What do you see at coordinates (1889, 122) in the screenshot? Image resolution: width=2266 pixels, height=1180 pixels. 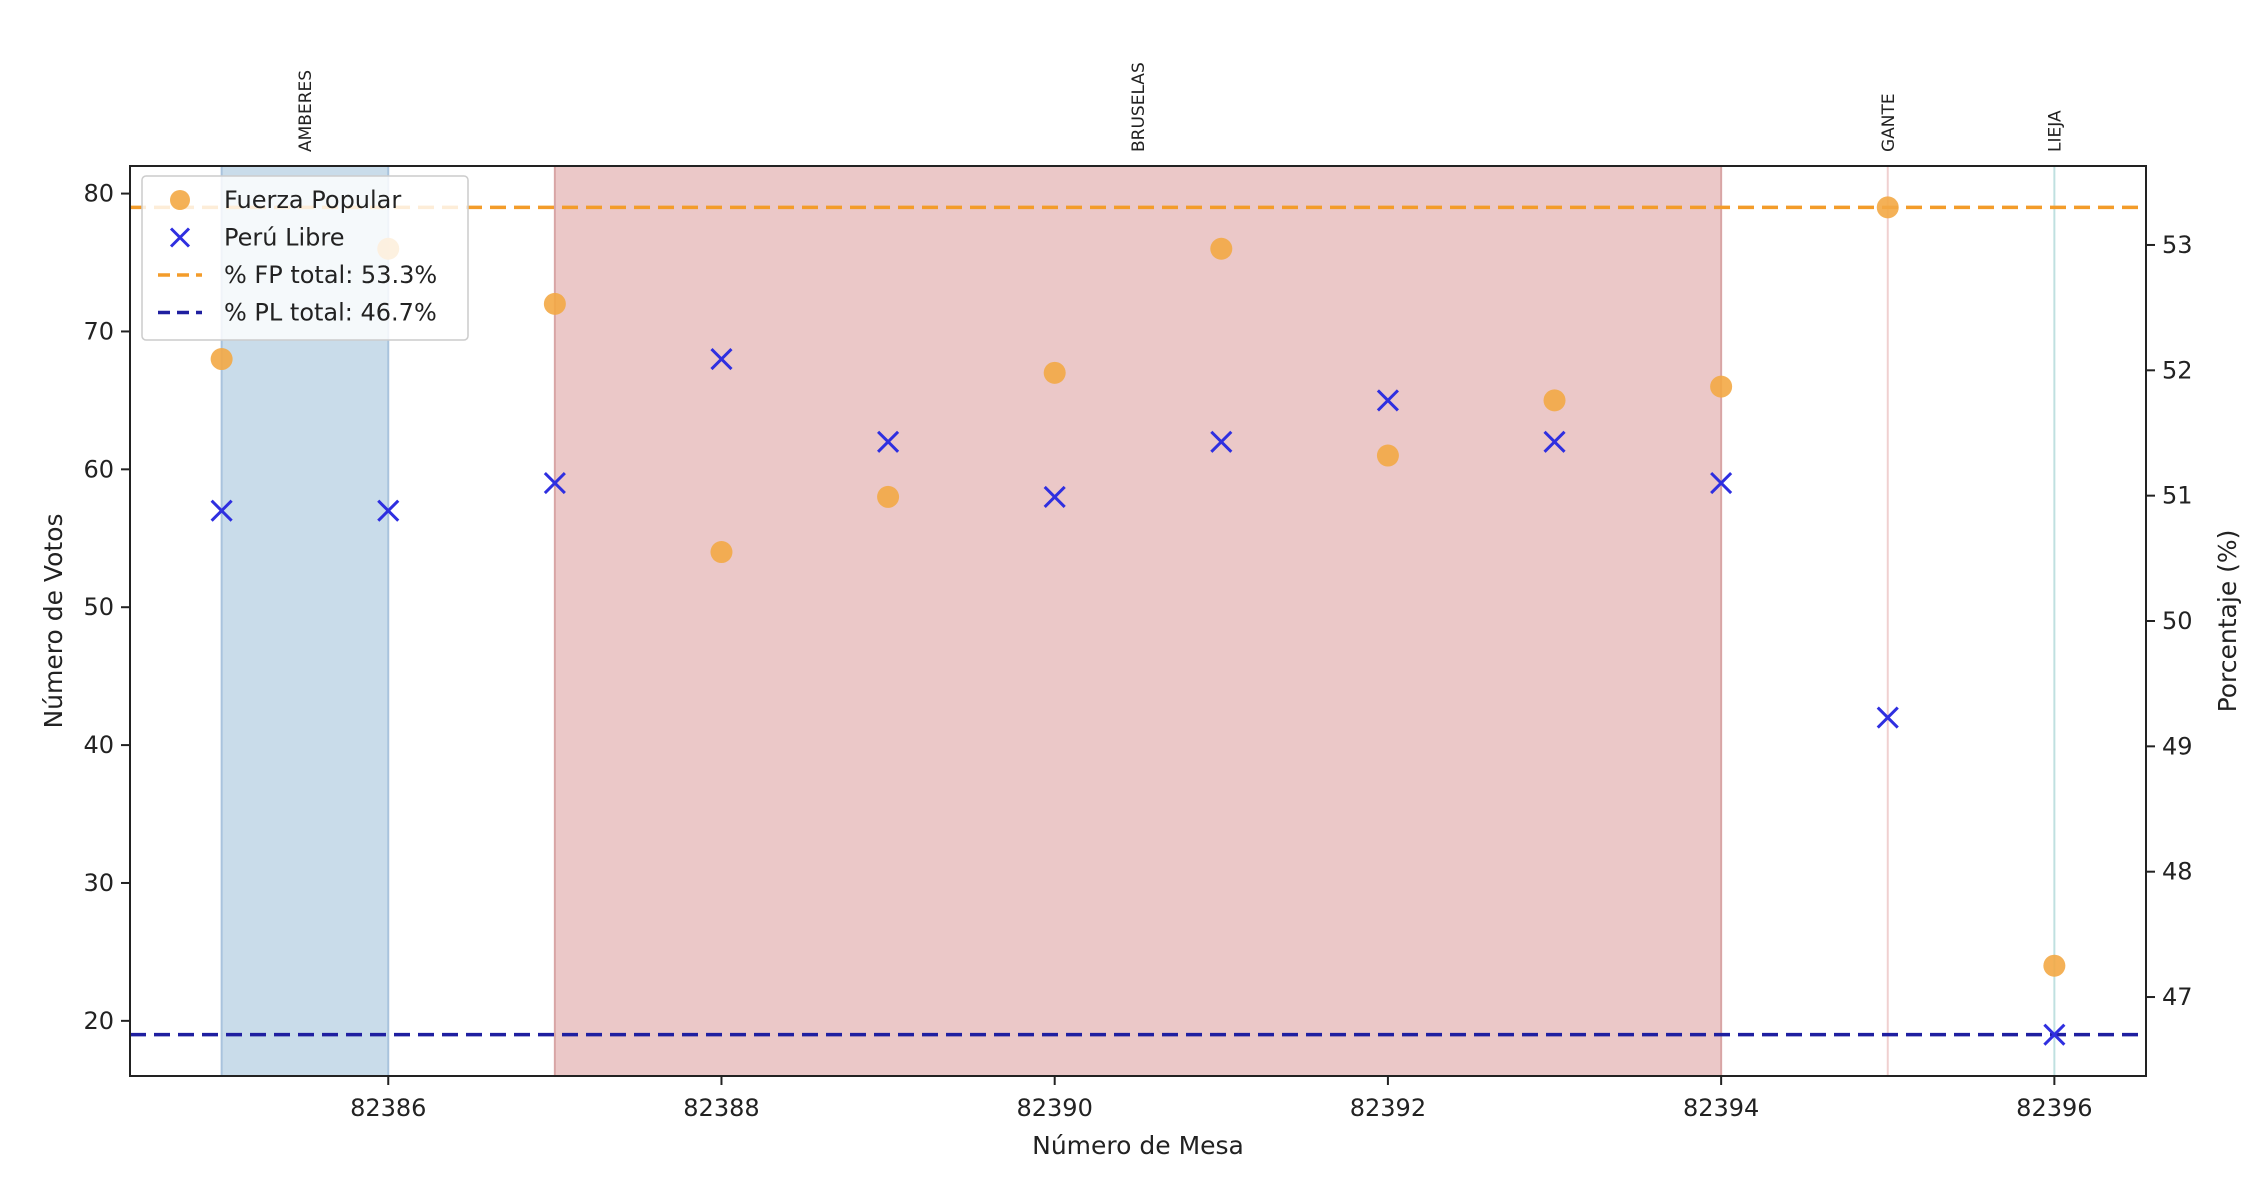 I see `region-label-gante: GANTE` at bounding box center [1889, 122].